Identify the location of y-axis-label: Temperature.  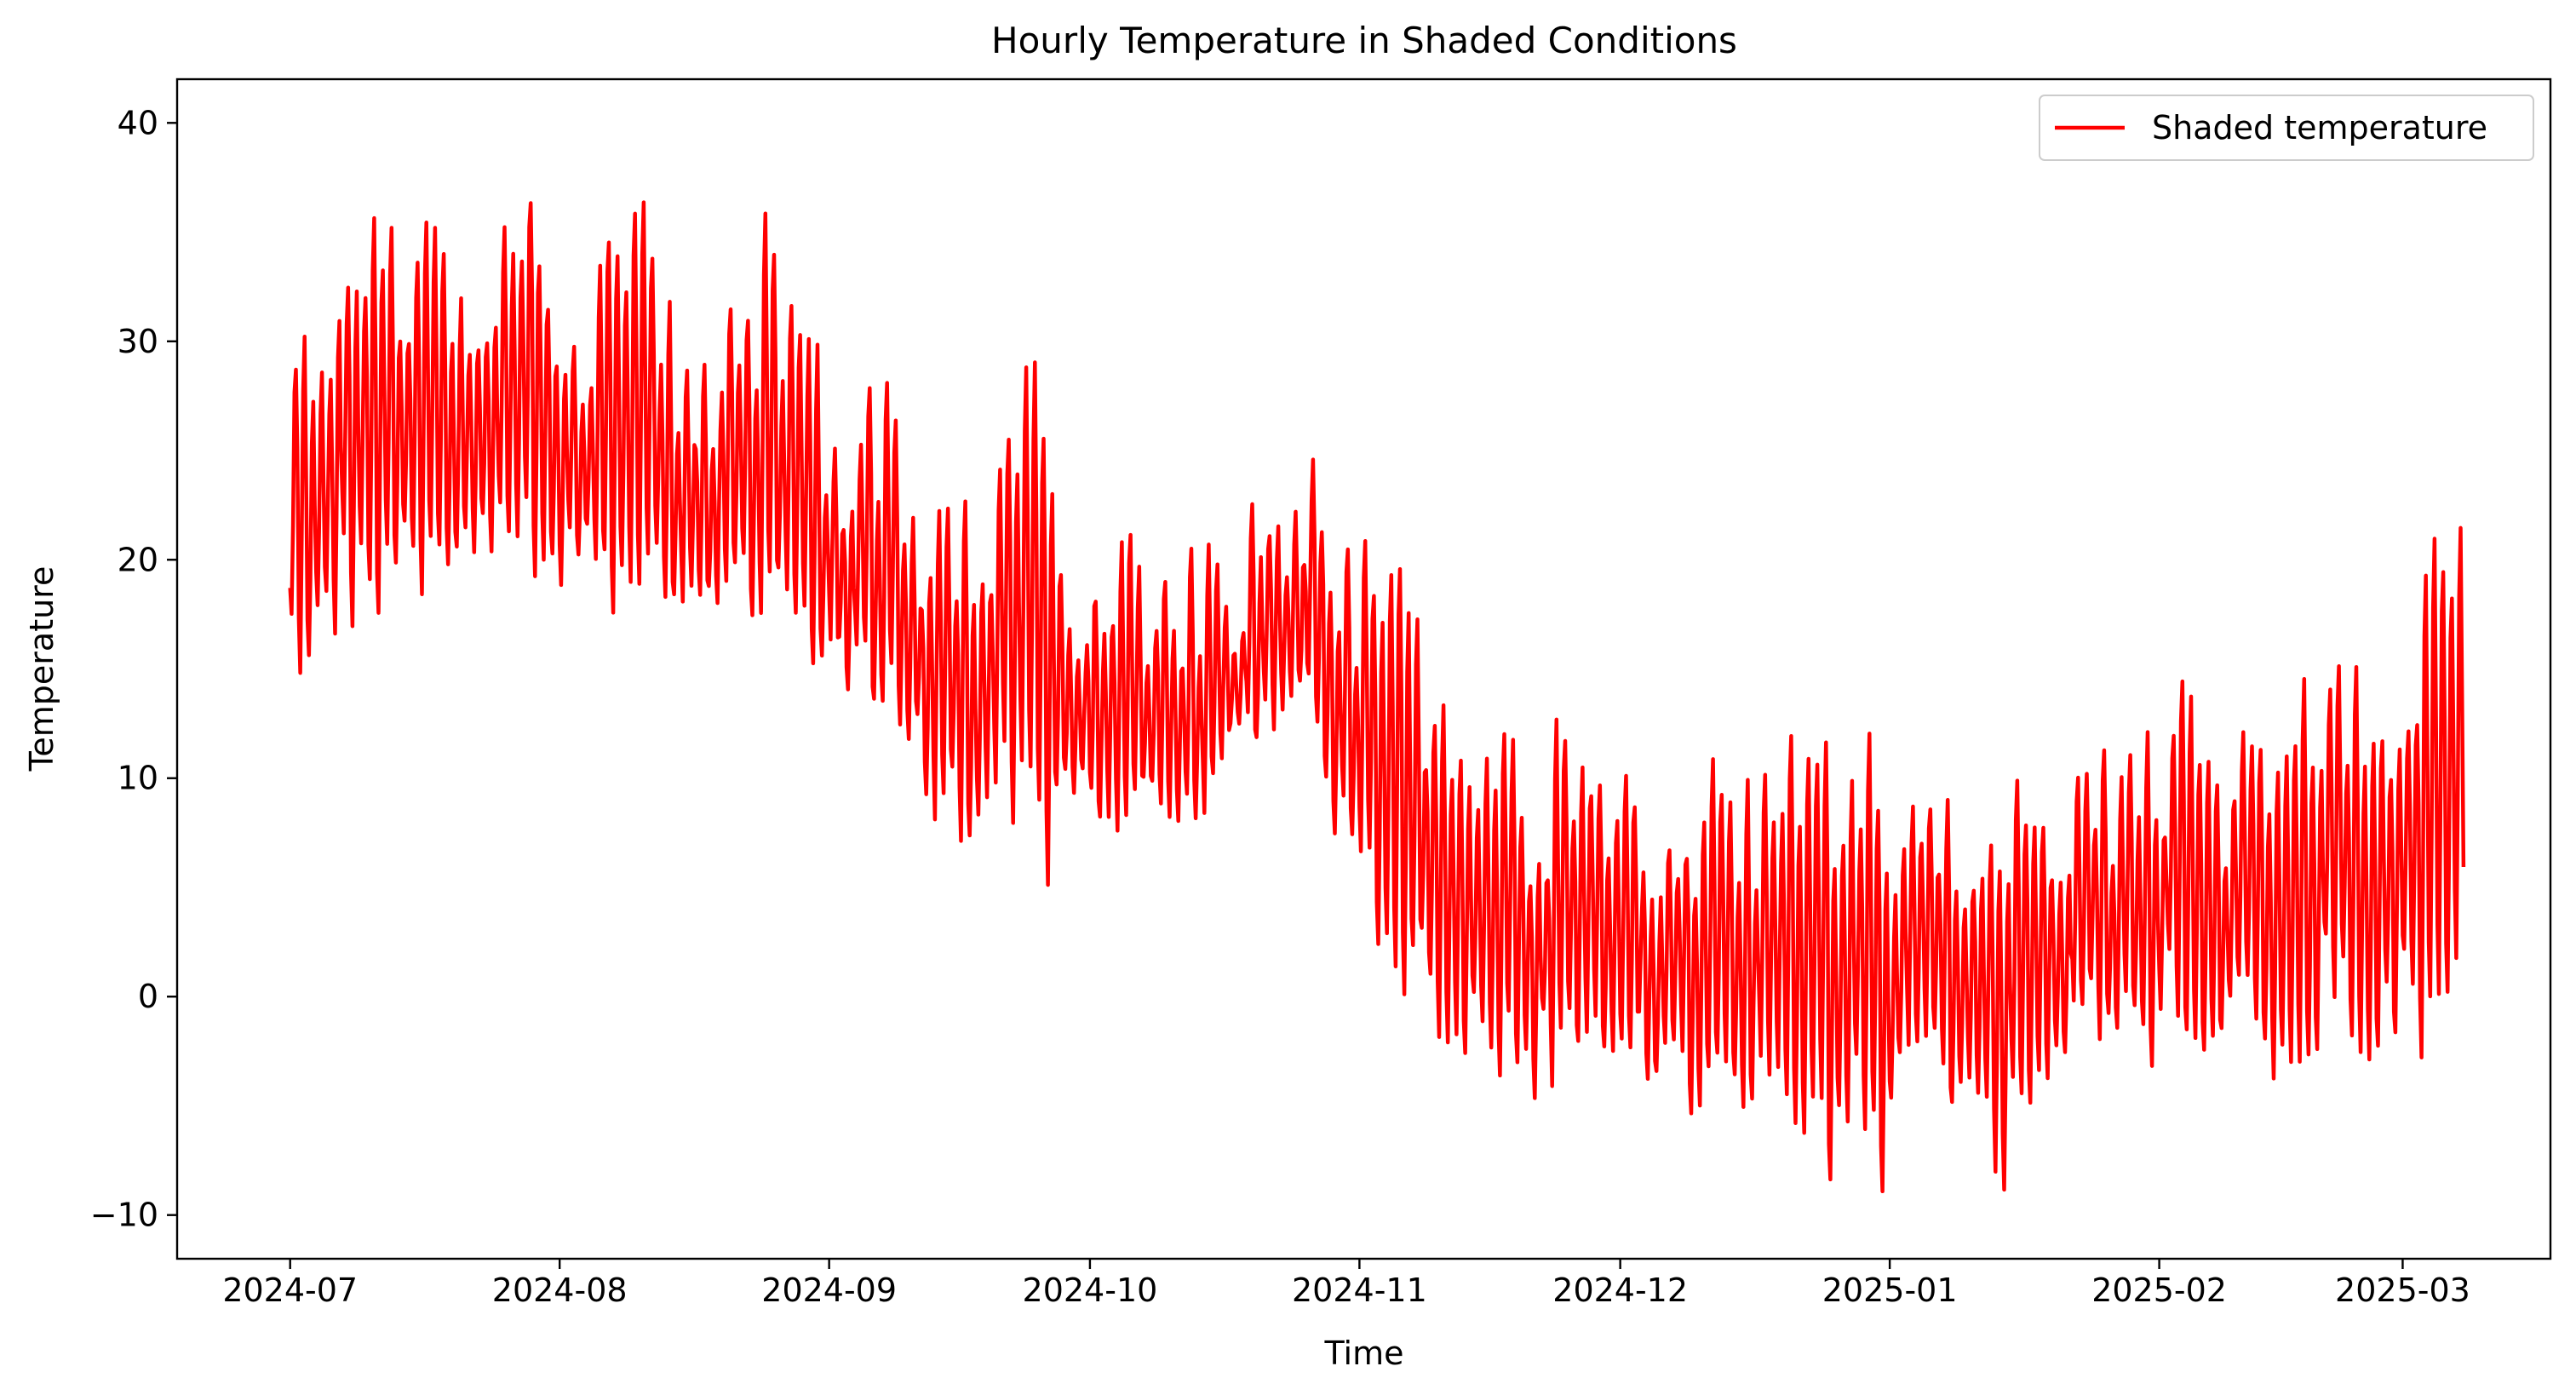
(41, 669).